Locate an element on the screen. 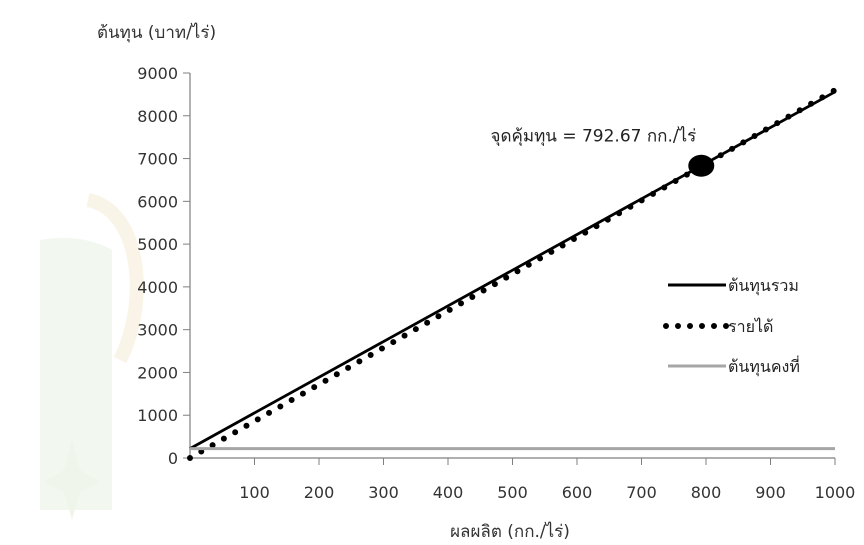  legend-label-3: ต้นทุนคงที่ is located at coordinates (764, 366).